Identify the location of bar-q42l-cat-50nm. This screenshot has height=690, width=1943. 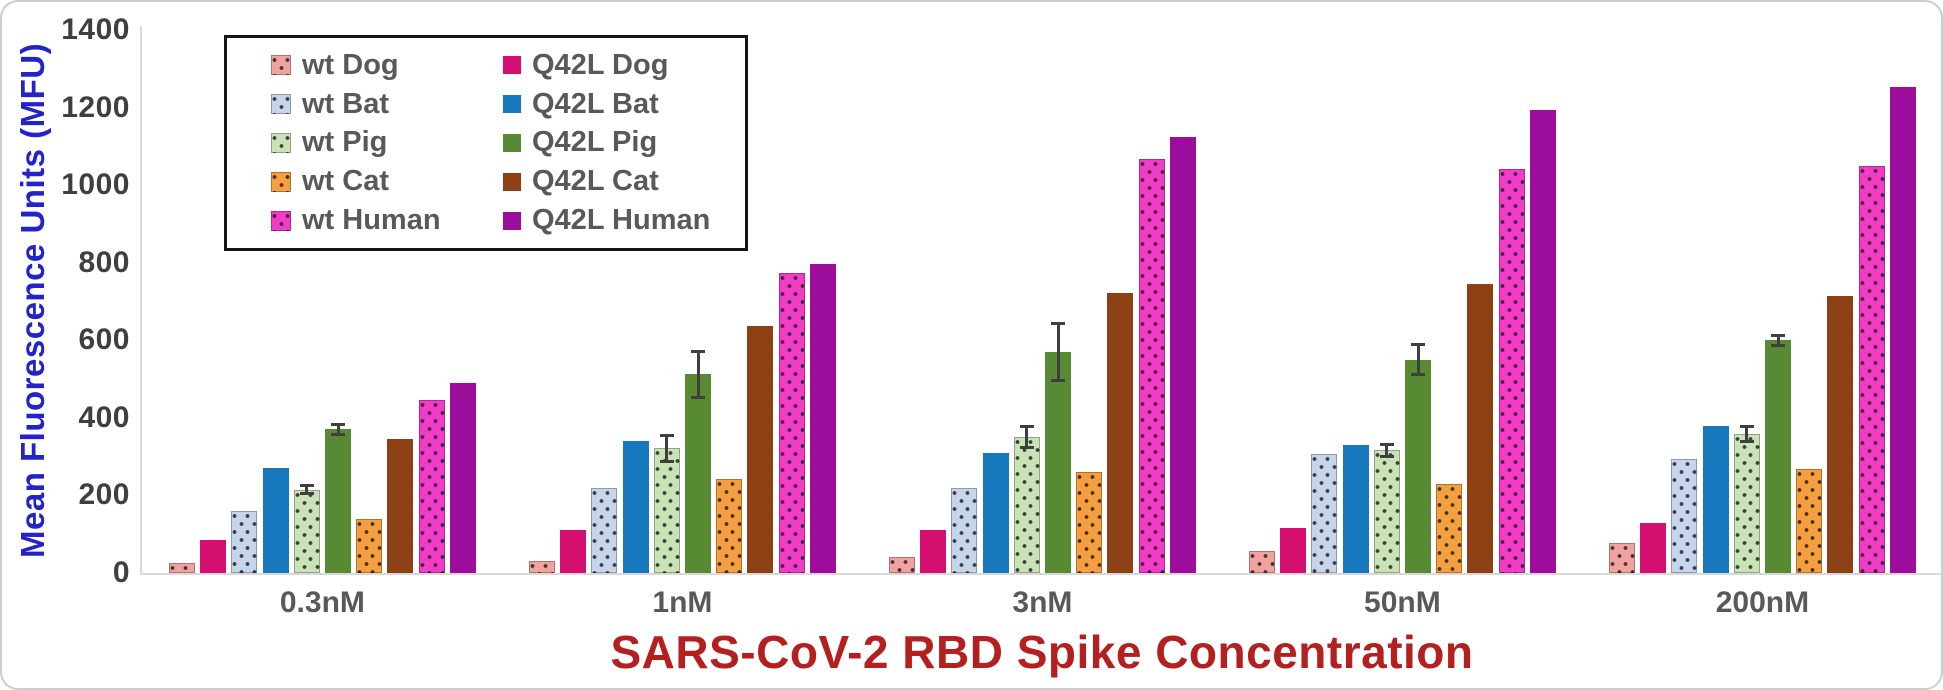
(1480, 428).